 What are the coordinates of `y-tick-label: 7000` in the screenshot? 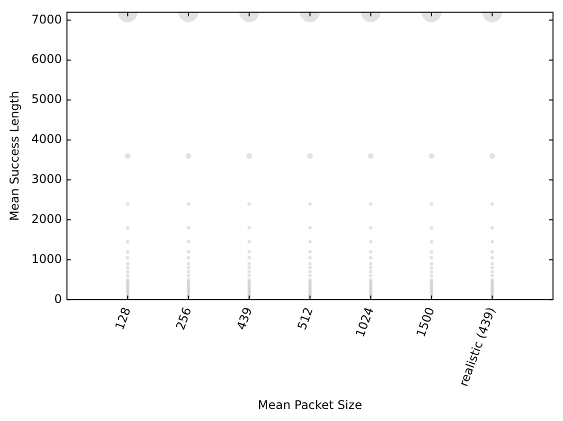 It's located at (46, 19).